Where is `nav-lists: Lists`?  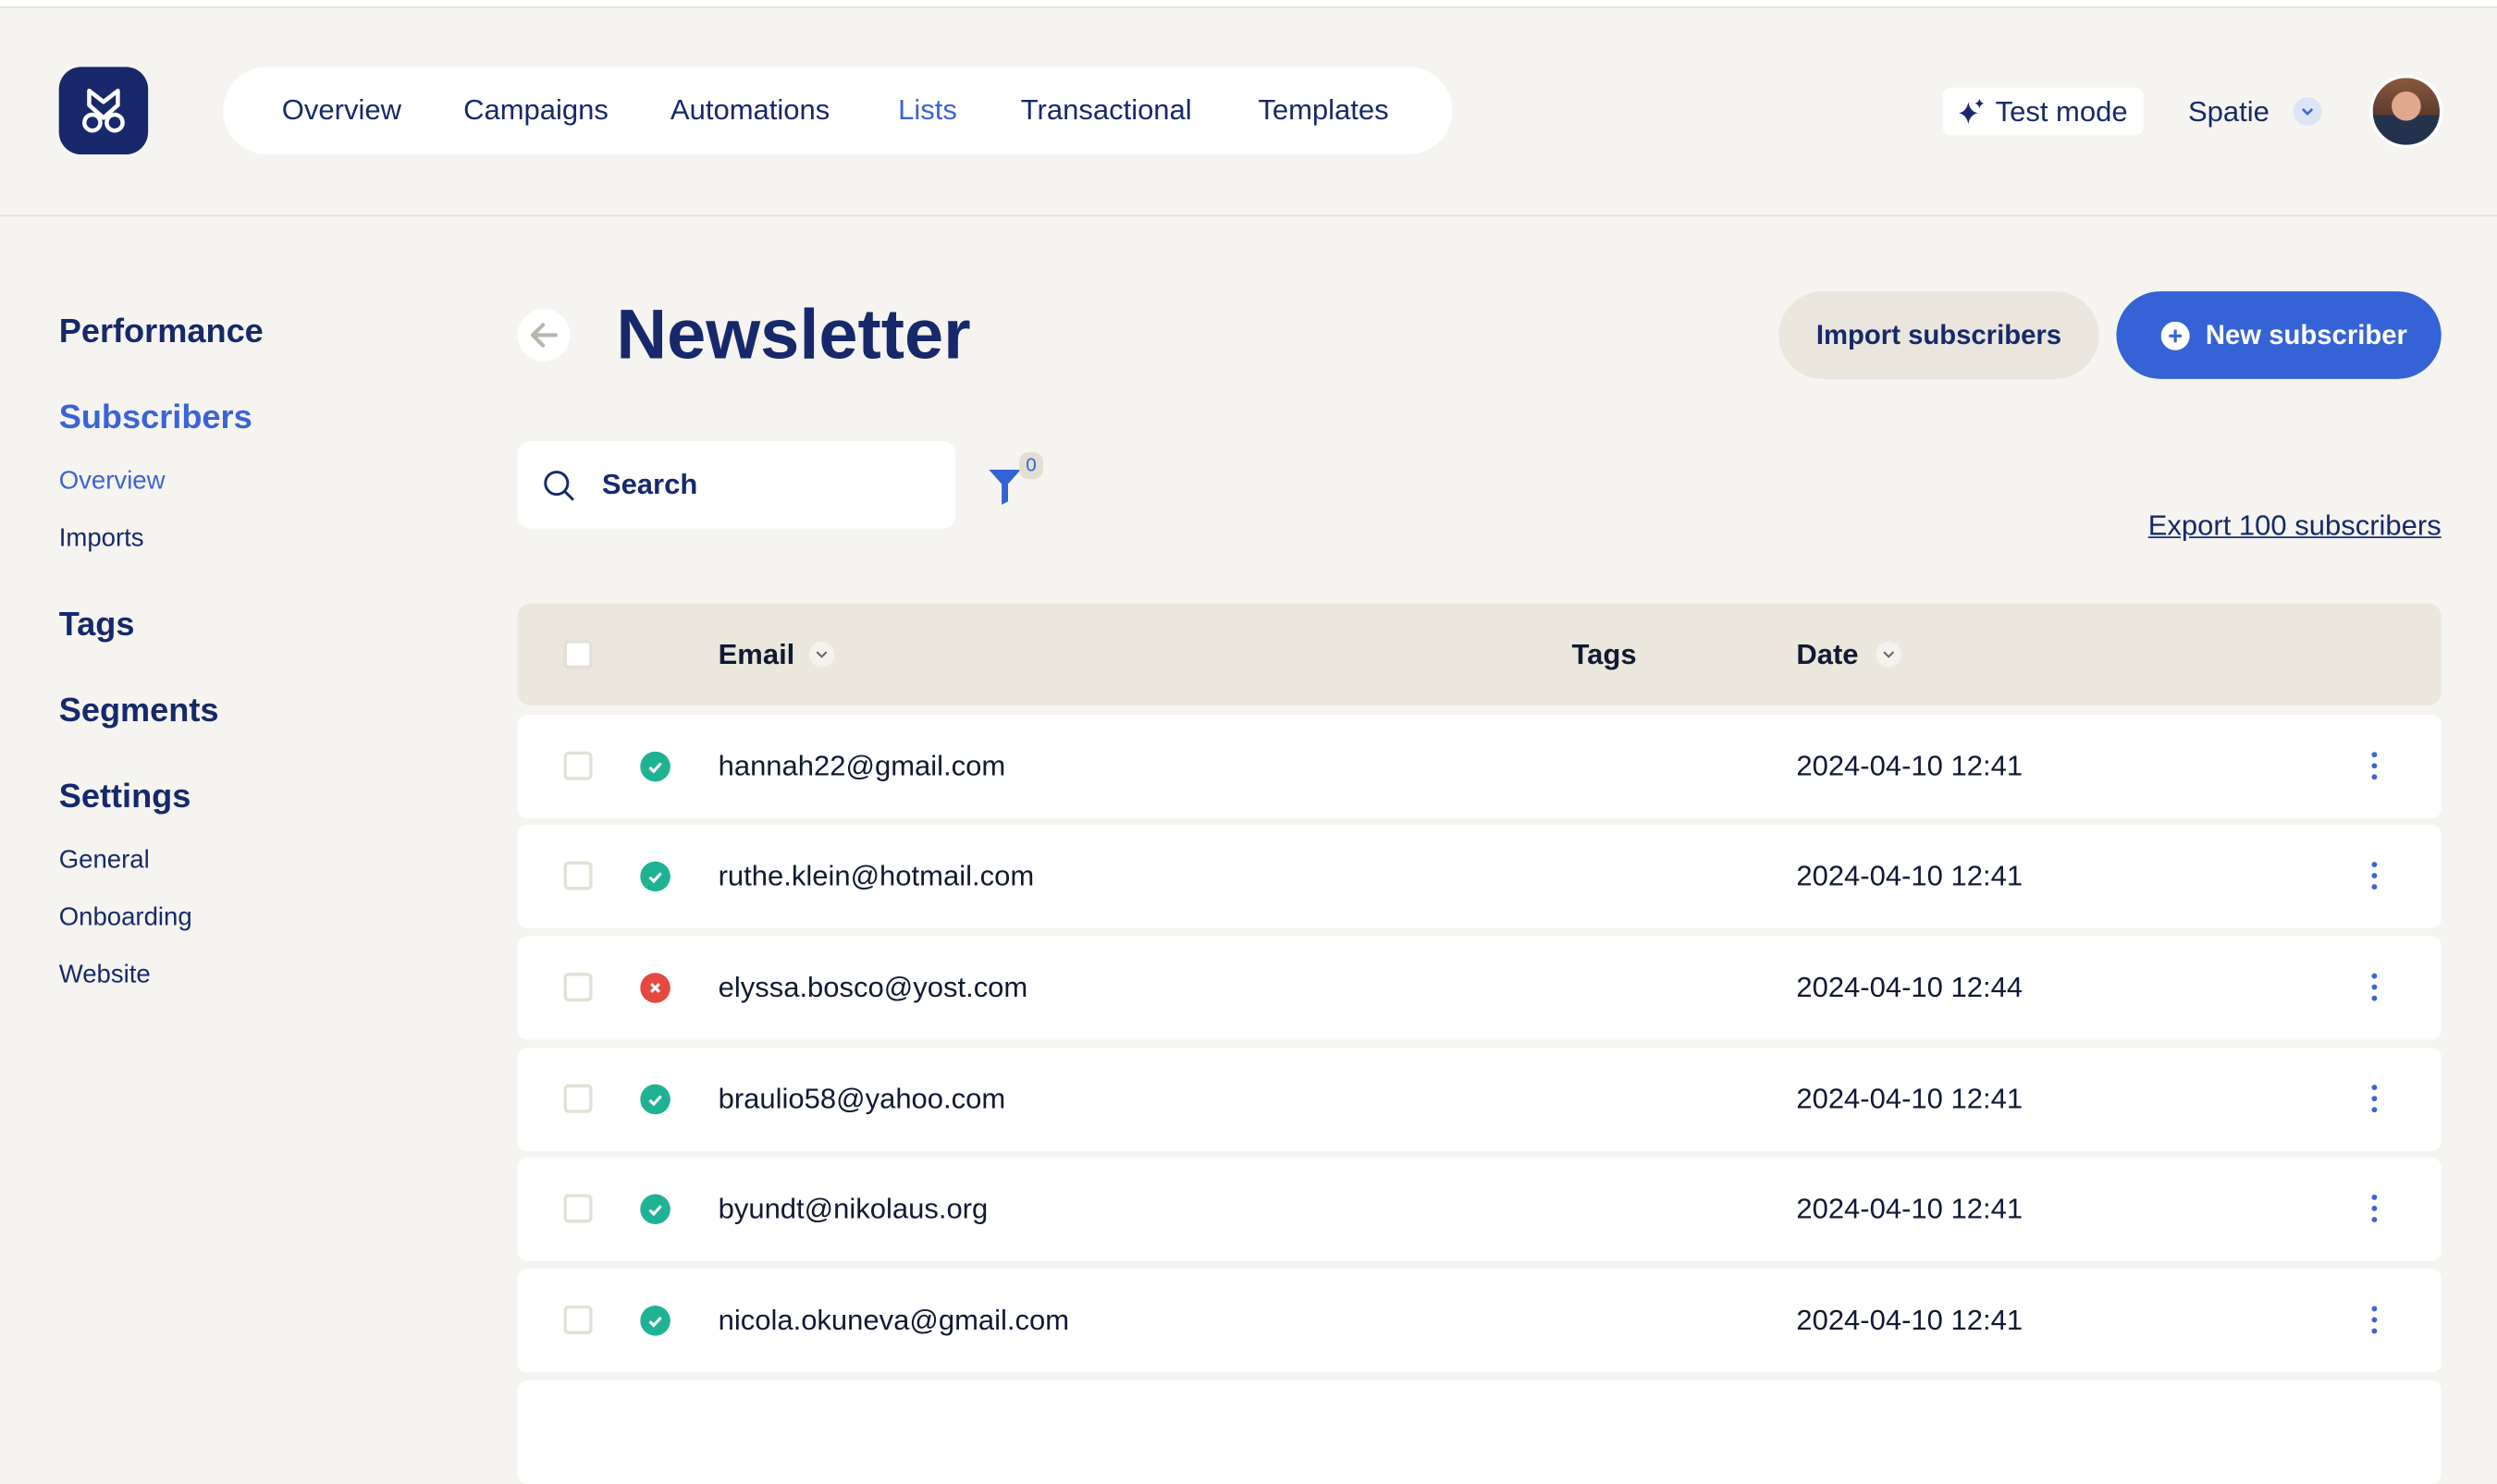 nav-lists: Lists is located at coordinates (928, 110).